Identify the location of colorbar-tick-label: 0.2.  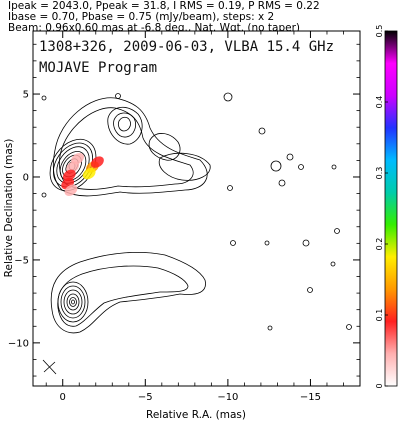
(379, 244).